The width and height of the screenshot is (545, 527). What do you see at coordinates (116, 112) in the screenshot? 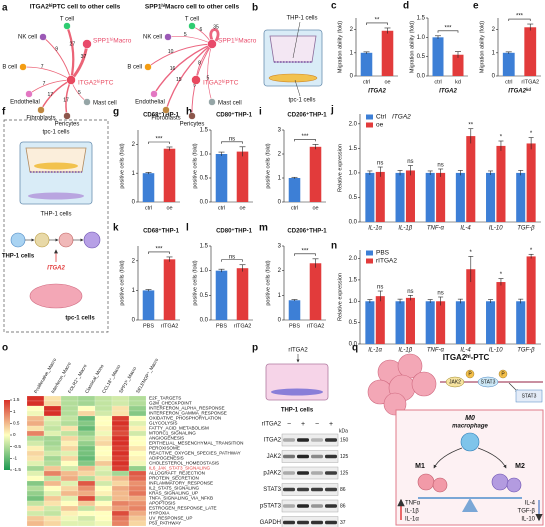
I see `panel-letter: g` at bounding box center [116, 112].